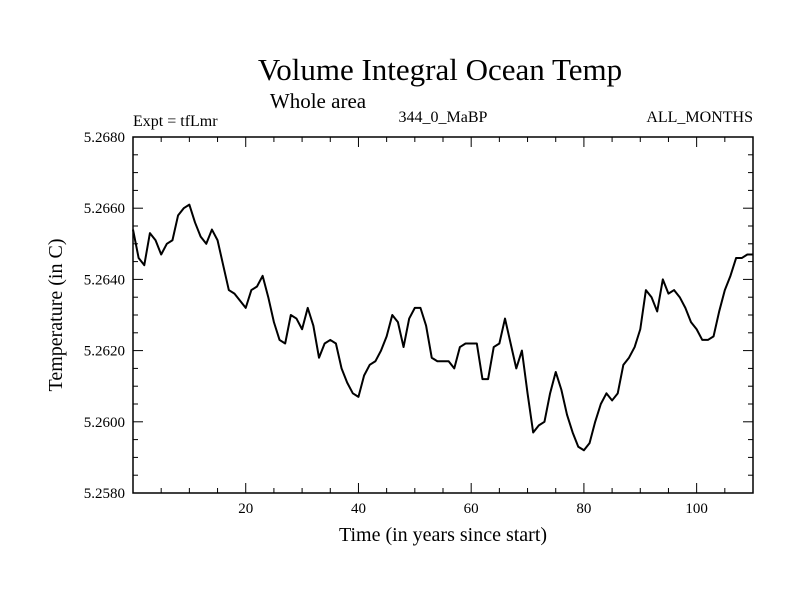 The height and width of the screenshot is (600, 800). What do you see at coordinates (104, 316) in the screenshot?
I see `y-tick-labels: 5.2580 5.2600 5.2620 5.2640 5.2660 5.2680` at bounding box center [104, 316].